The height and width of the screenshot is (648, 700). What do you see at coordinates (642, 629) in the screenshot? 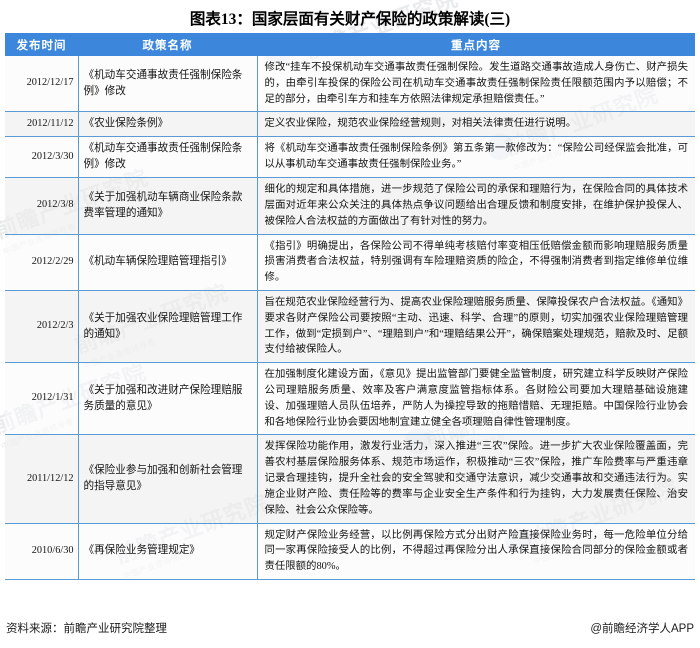
I see `brand-credit: @前瞻经济学人APP` at bounding box center [642, 629].